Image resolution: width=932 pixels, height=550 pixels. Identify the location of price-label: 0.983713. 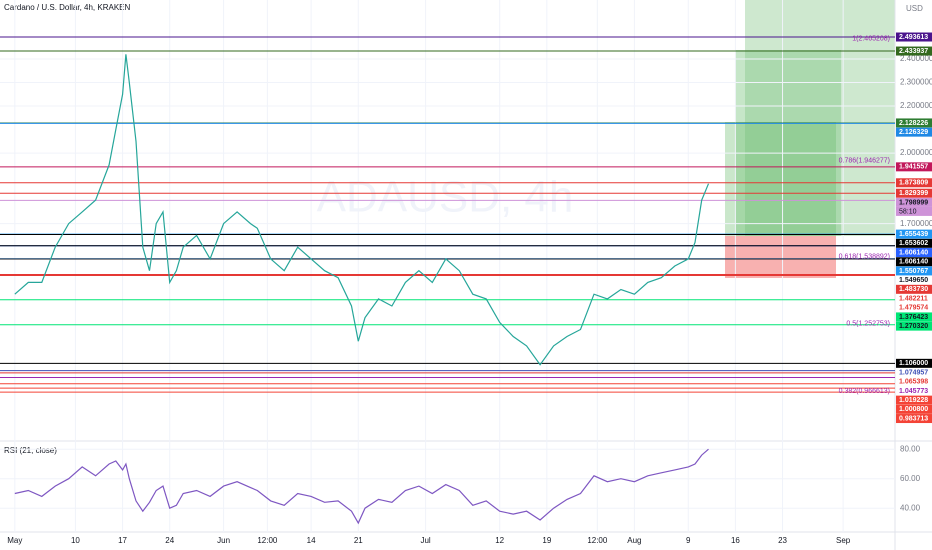
(913, 418).